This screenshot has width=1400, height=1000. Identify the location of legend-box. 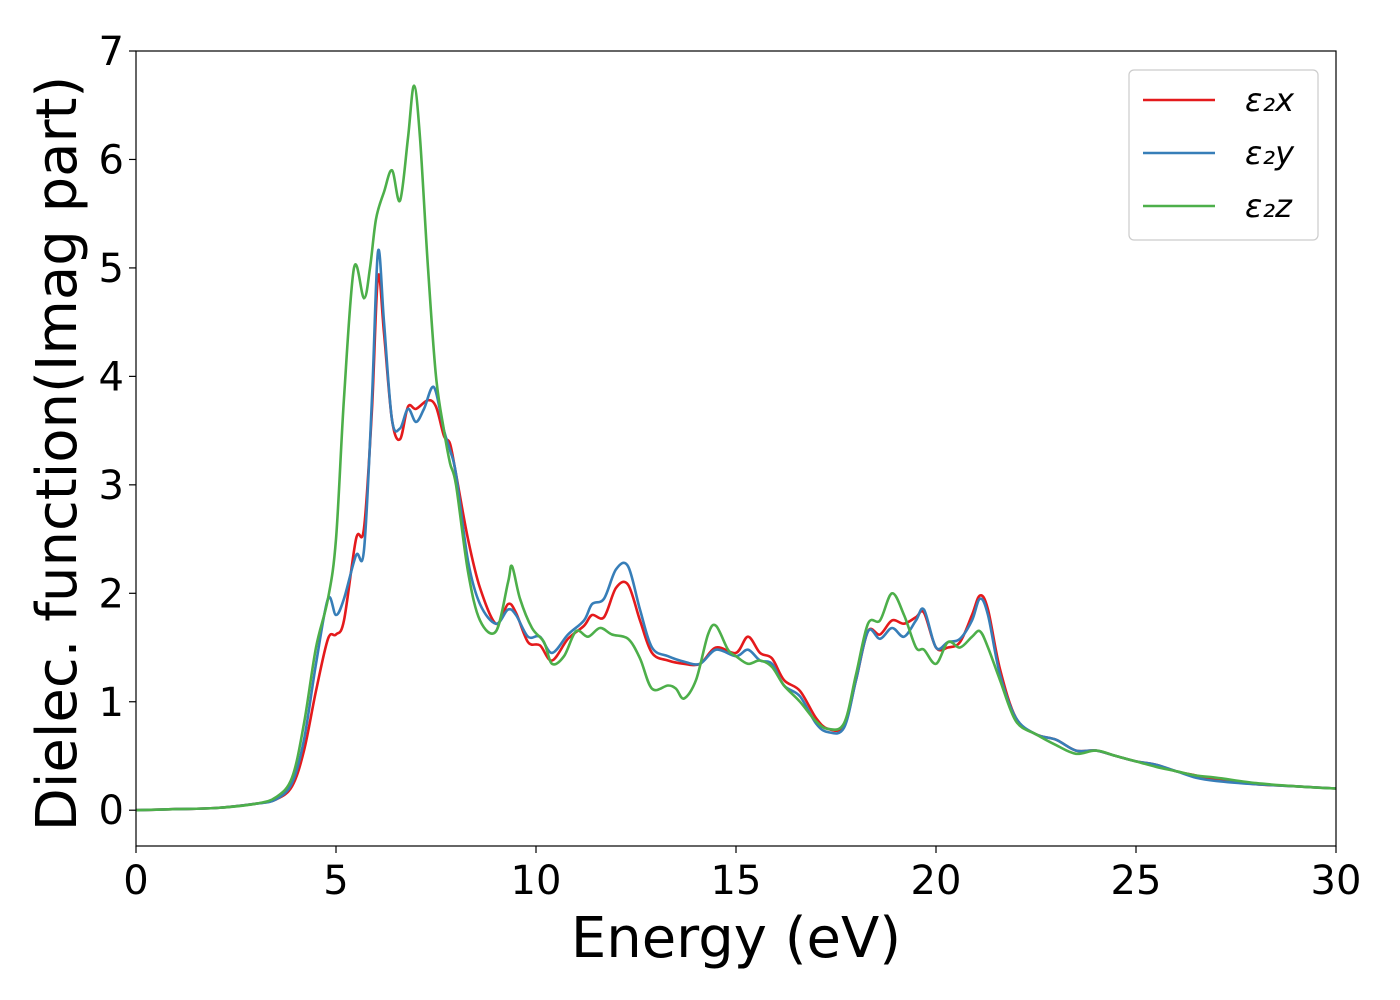
(1223, 155).